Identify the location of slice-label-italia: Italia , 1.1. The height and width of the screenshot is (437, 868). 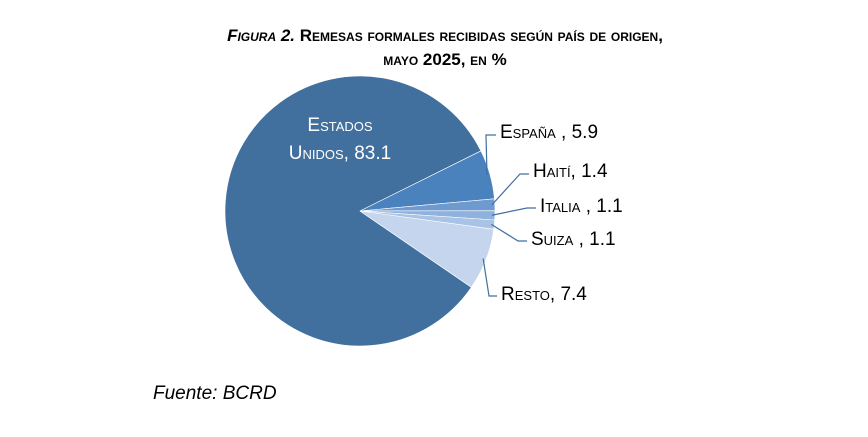
(581, 206).